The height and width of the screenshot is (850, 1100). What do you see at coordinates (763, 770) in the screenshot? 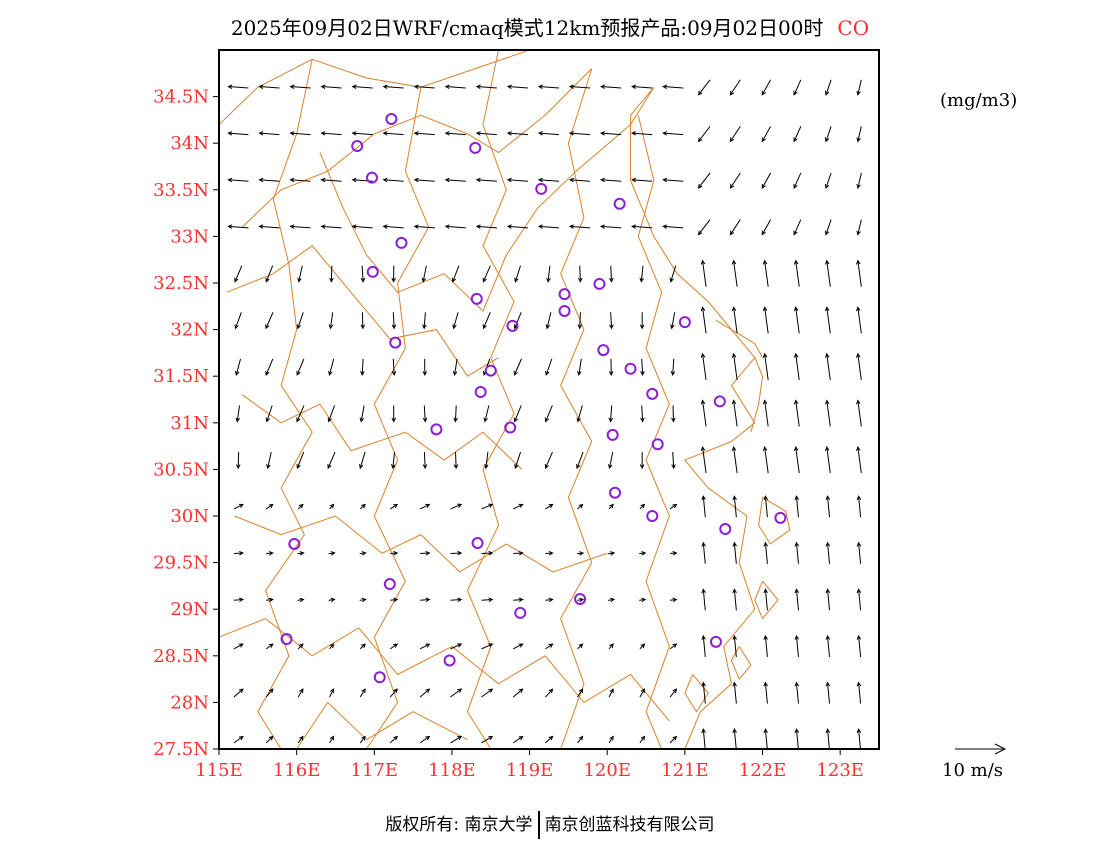
I see `x-tick-label: 122E` at bounding box center [763, 770].